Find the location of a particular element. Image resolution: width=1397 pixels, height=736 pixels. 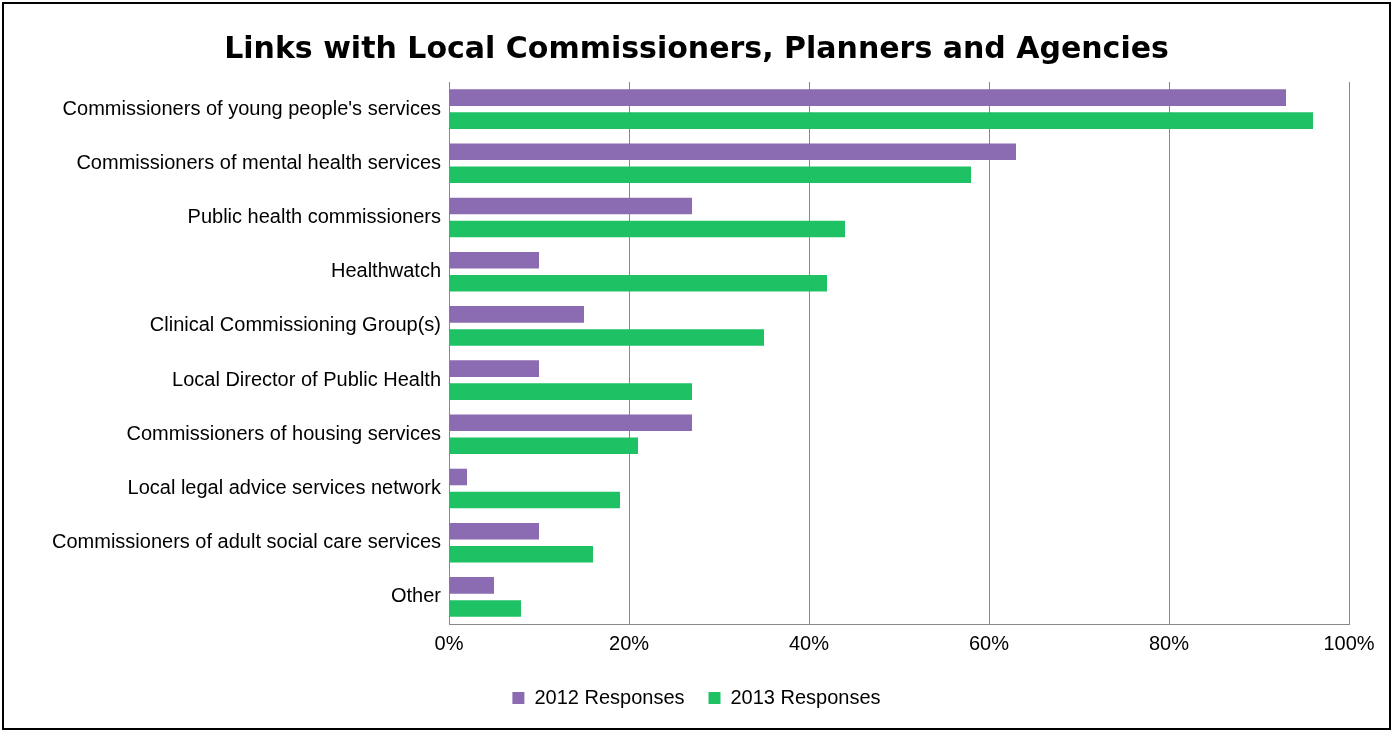

y-tick-label: Local Director of Public Health is located at coordinates (307, 378).